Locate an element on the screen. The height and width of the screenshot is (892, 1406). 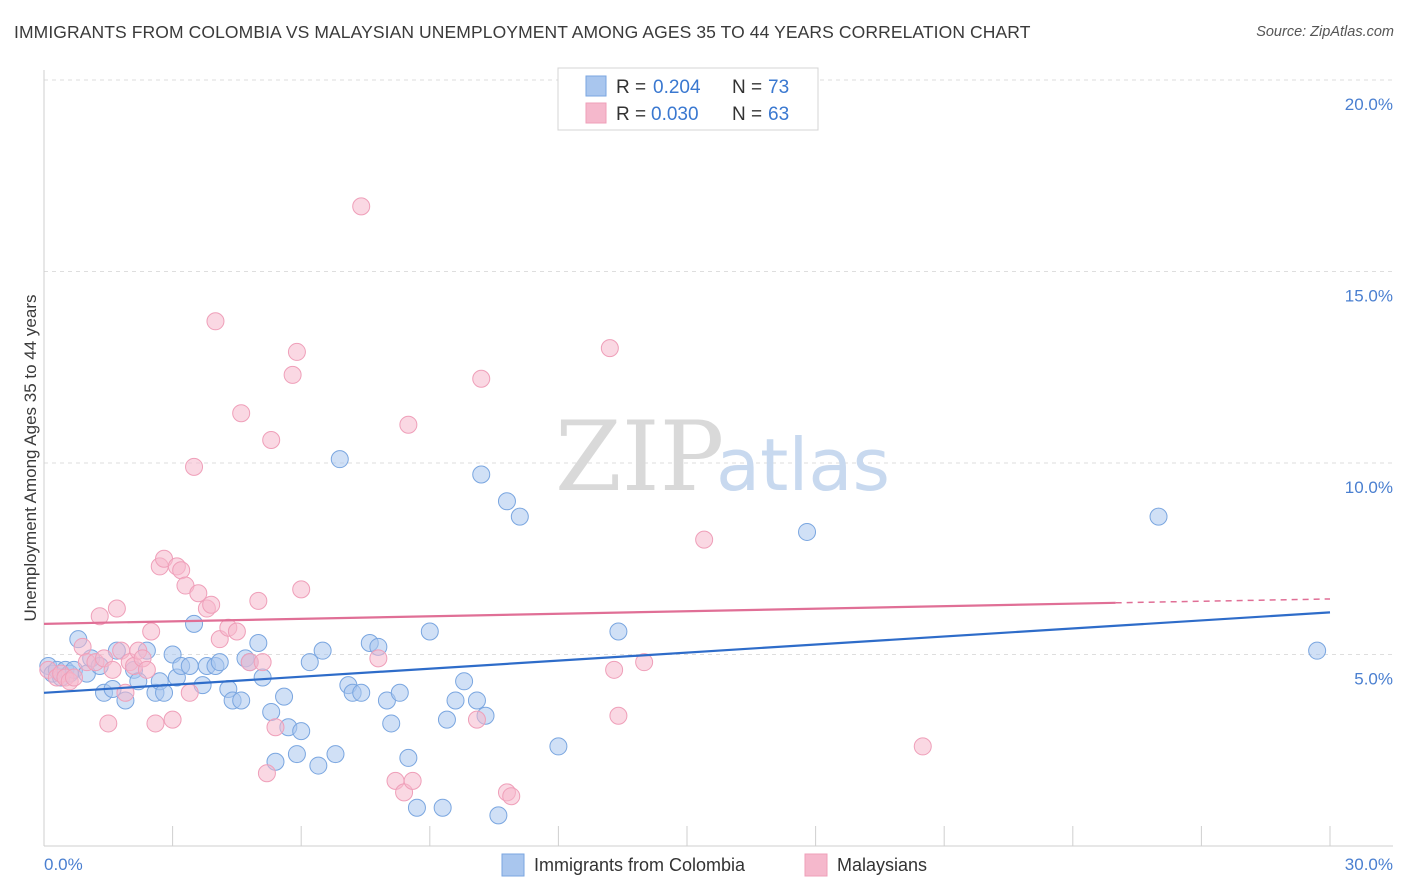
legend-n-label-colombia: N = is located at coordinates (747, 87).